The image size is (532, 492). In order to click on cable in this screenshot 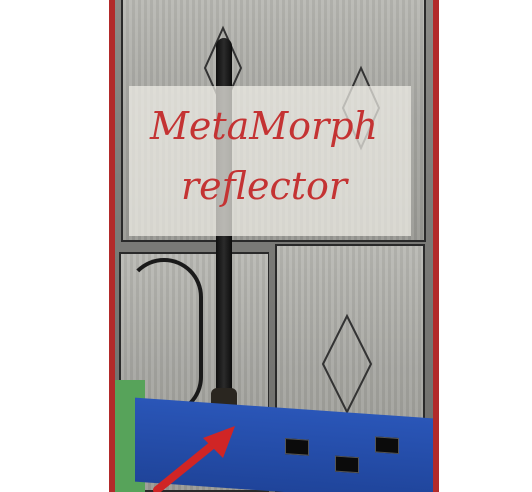, I will do `click(164, 337)`.